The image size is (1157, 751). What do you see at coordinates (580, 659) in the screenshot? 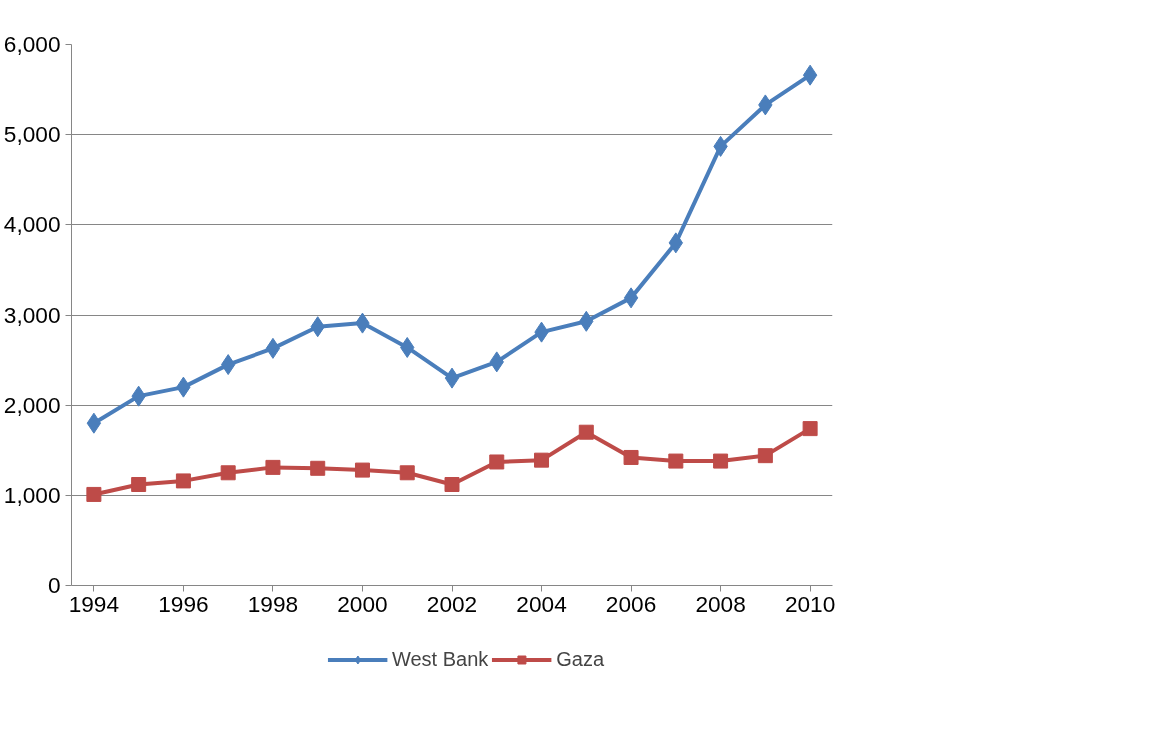
I see `legend-label: Gaza` at bounding box center [580, 659].